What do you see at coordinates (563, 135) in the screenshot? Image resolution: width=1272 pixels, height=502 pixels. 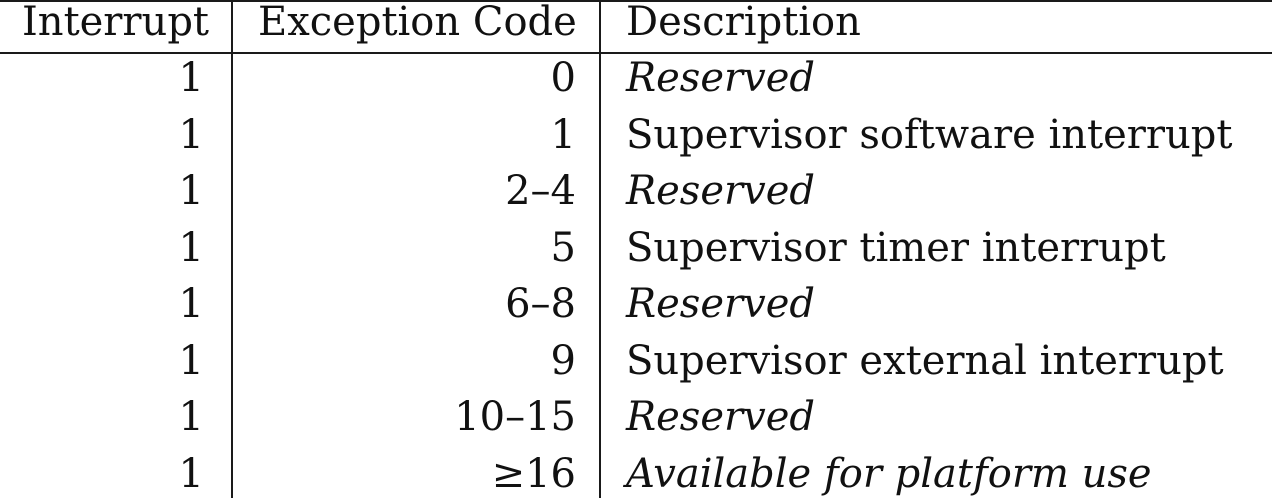 I see `exception-code-cell: 1` at bounding box center [563, 135].